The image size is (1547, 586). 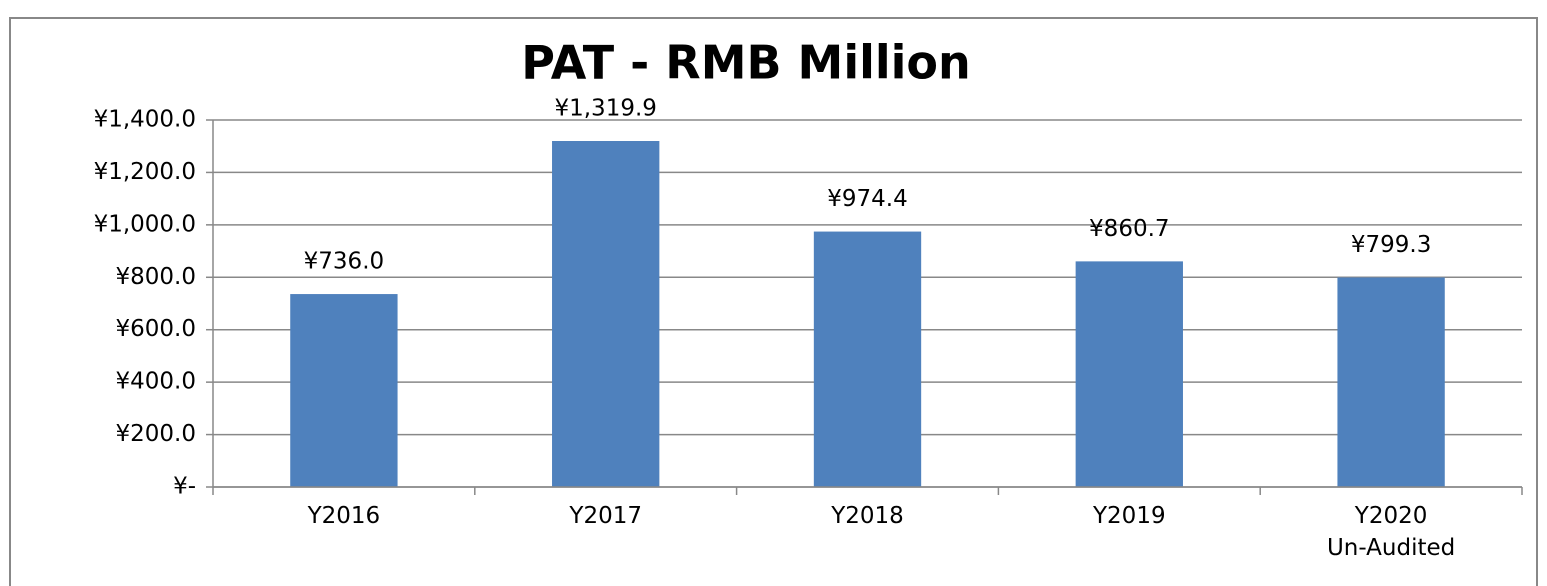 I want to click on data-label: ¥799.3, so click(x=1391, y=245).